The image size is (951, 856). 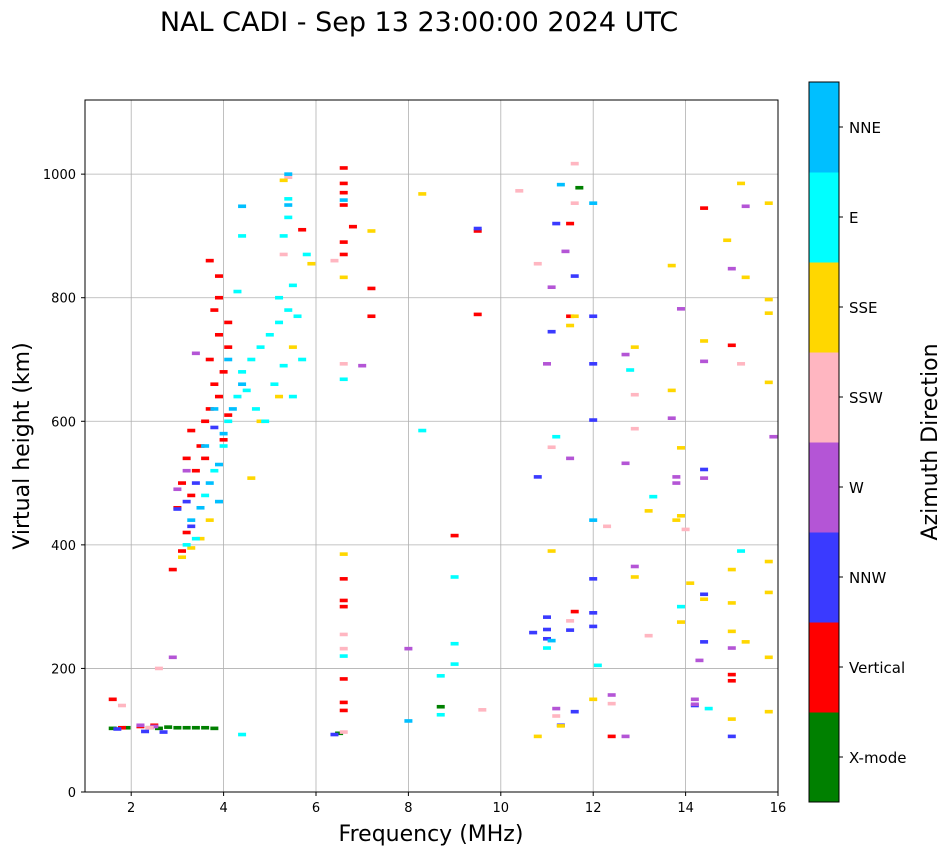 I want to click on y-tick-label: 200, so click(x=63, y=669).